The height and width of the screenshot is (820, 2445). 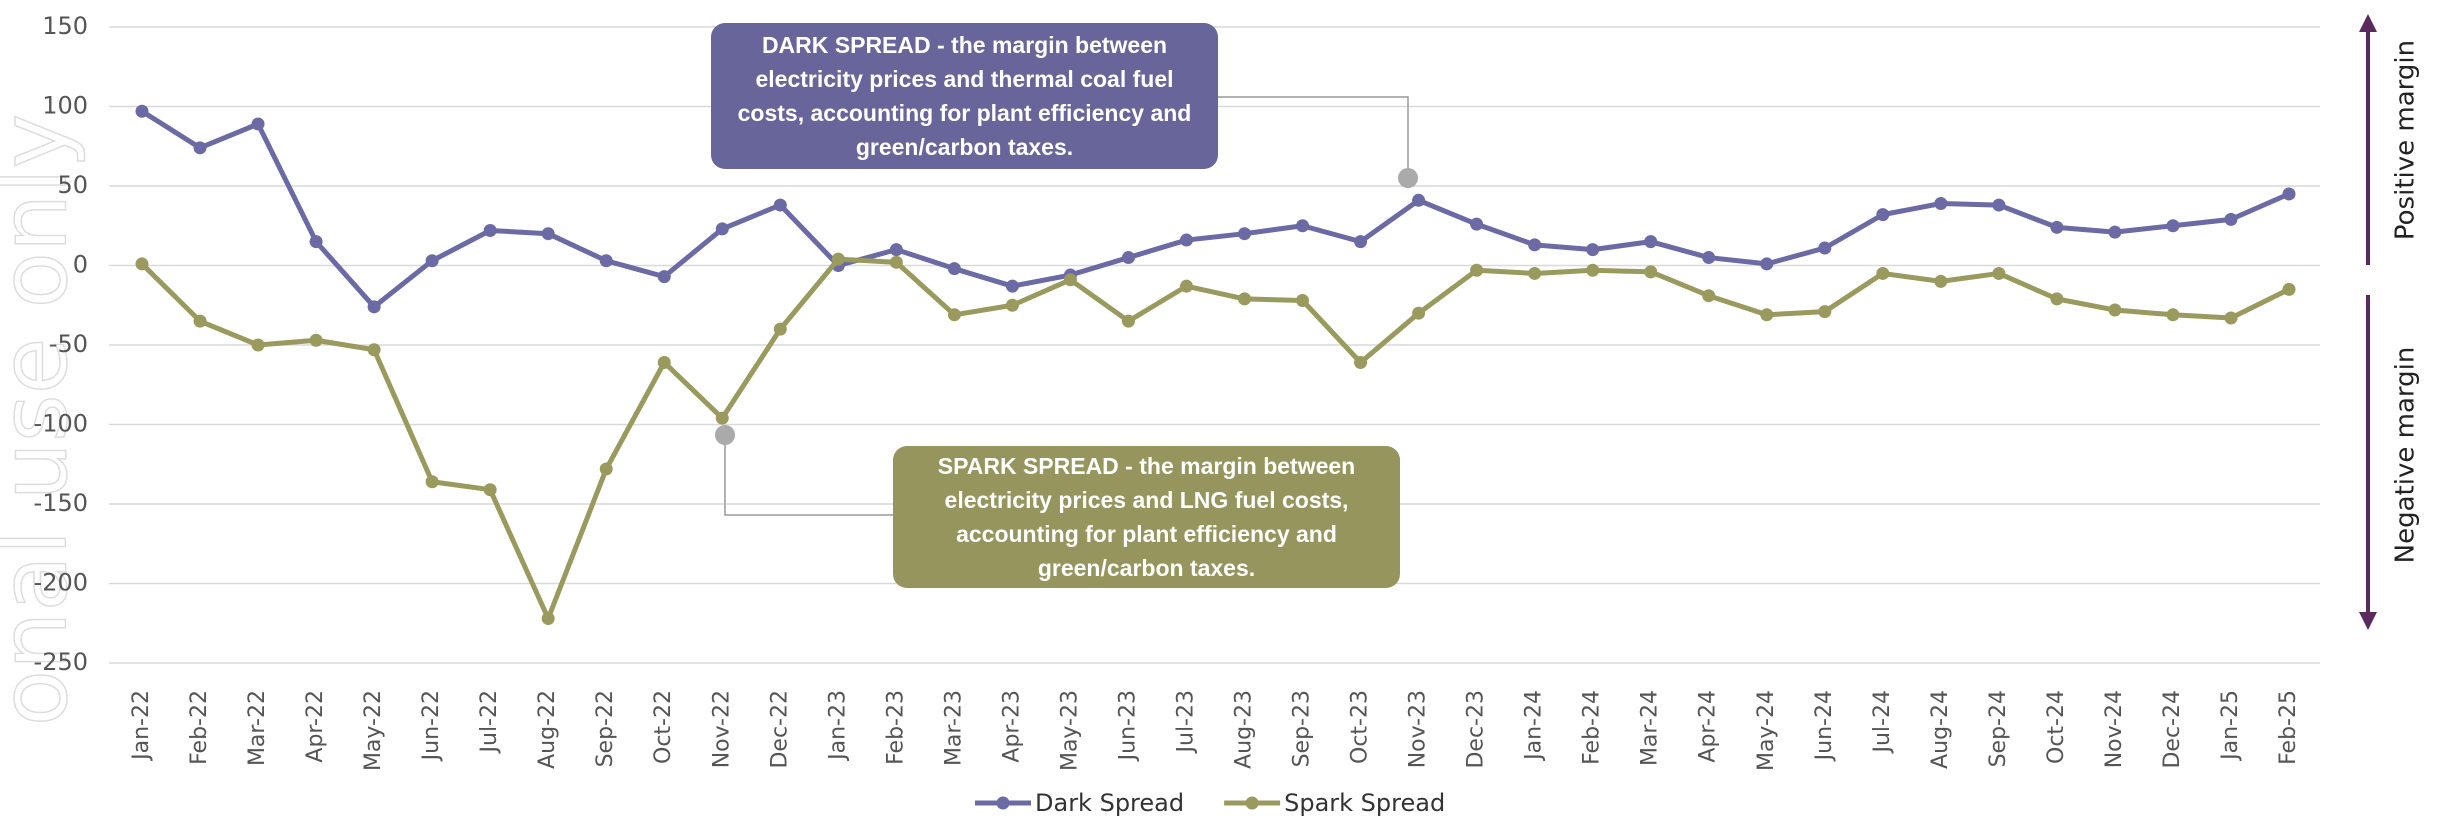 What do you see at coordinates (431, 726) in the screenshot?
I see `x-tick-label: Jun-22` at bounding box center [431, 726].